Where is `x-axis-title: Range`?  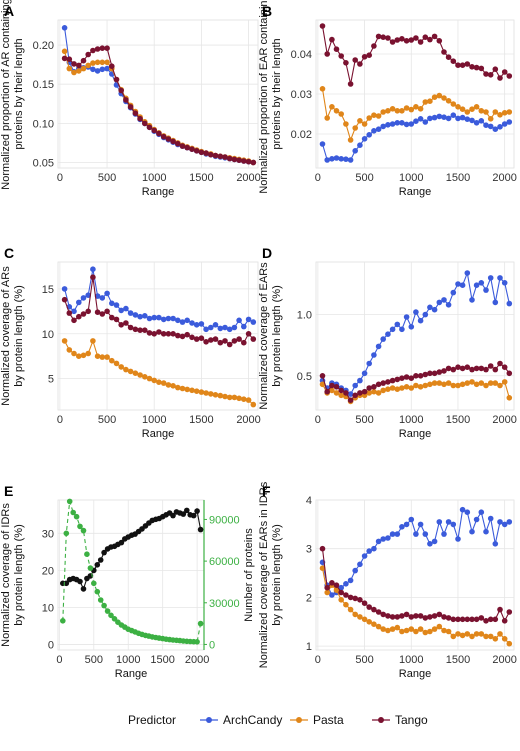 x-axis-title: Range is located at coordinates (415, 192).